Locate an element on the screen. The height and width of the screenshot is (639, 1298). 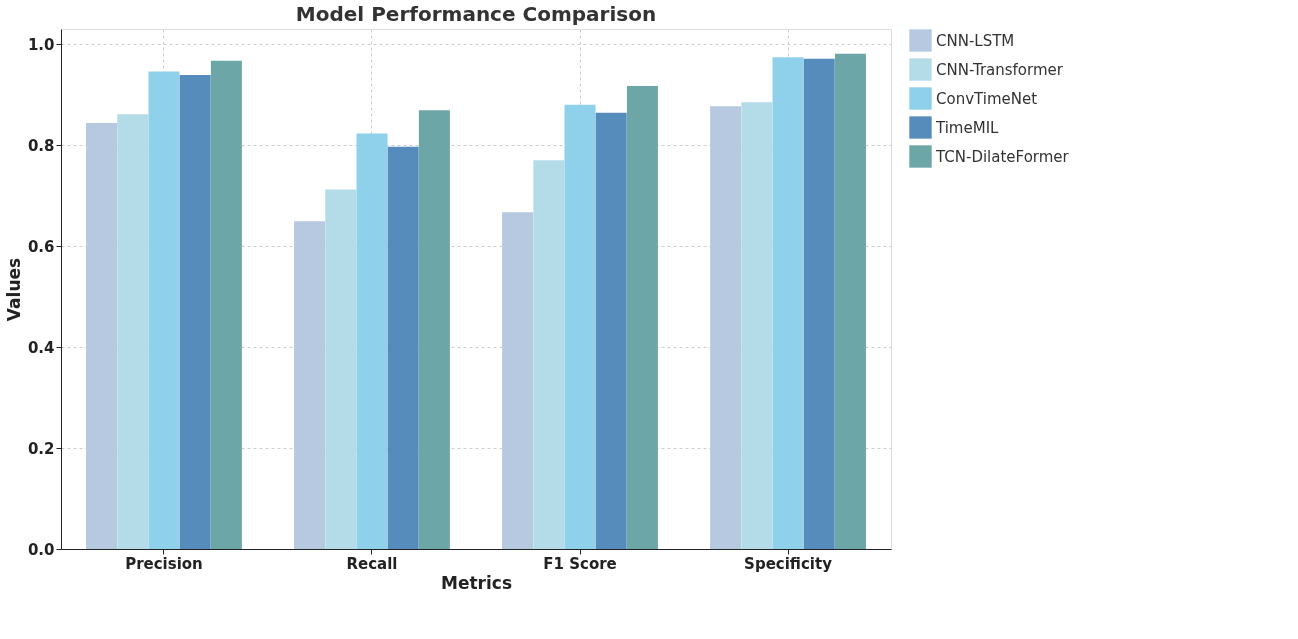
legend-label: TCN-DilateFormer is located at coordinates (1002, 156).